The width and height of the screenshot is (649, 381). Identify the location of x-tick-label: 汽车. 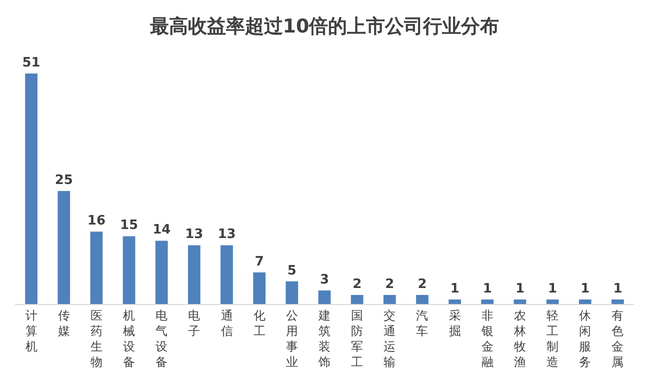
(422, 323).